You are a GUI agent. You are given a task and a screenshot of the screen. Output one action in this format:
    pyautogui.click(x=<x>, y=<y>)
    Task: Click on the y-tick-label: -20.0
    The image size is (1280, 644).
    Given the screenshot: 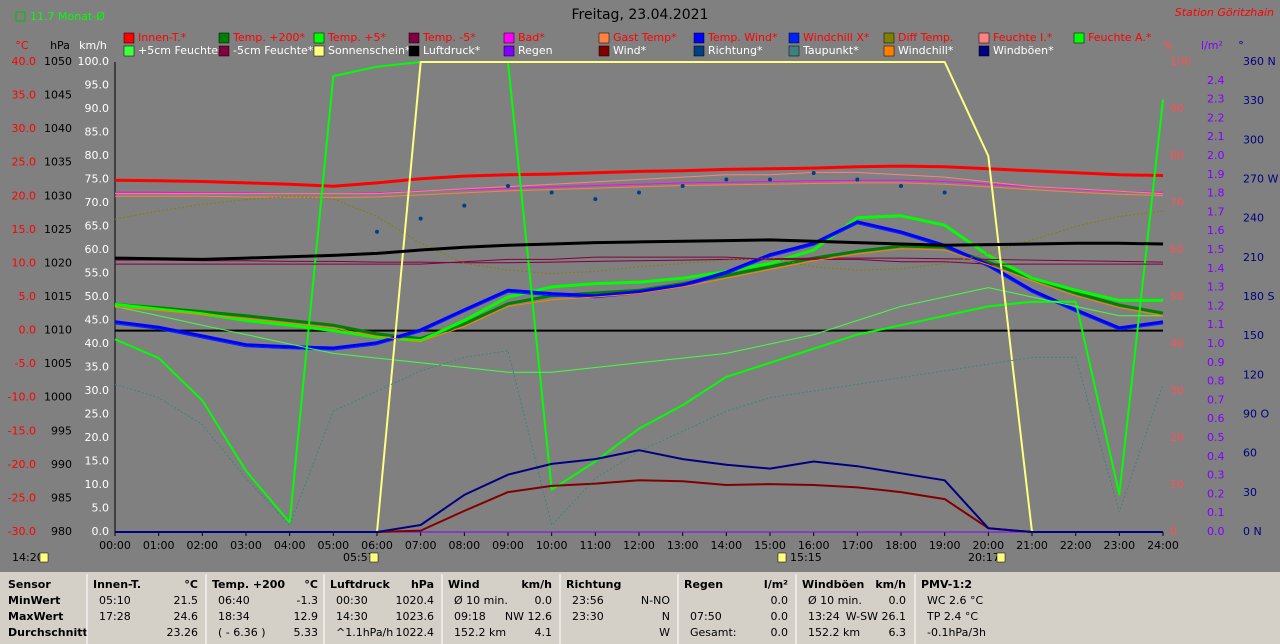 What is the action you would take?
    pyautogui.click(x=22, y=464)
    